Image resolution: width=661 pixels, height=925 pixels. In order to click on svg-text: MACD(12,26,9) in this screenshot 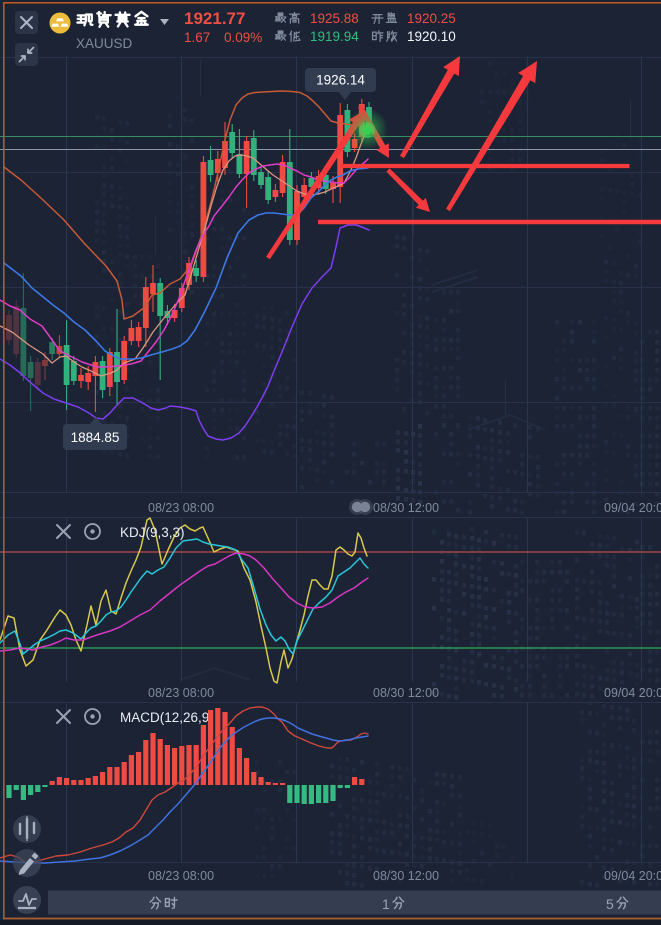, I will do `click(167, 717)`.